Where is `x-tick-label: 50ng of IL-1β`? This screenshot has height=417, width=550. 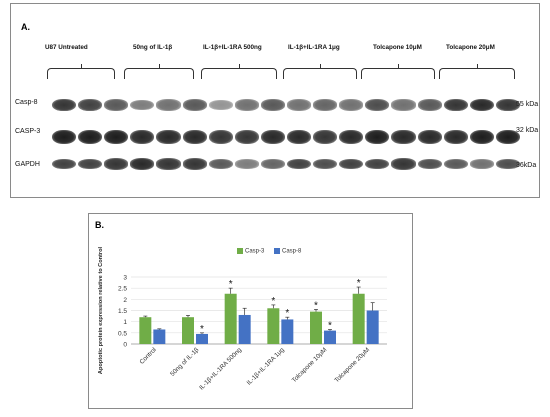
x-tick-label: 50ng of IL-1β is located at coordinates (185, 362).